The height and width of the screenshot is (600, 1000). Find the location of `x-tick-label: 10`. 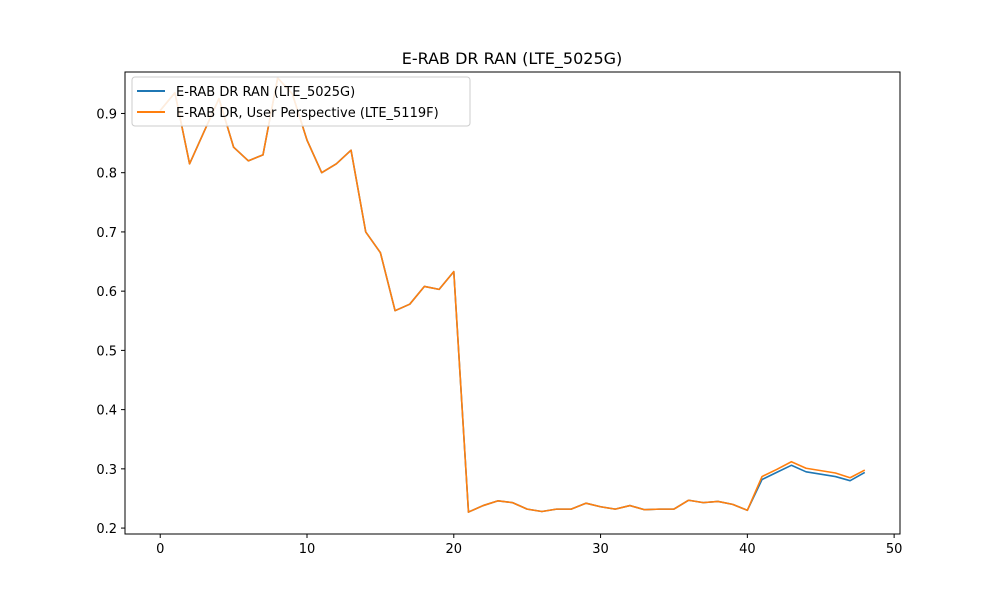

x-tick-label: 10 is located at coordinates (307, 549).